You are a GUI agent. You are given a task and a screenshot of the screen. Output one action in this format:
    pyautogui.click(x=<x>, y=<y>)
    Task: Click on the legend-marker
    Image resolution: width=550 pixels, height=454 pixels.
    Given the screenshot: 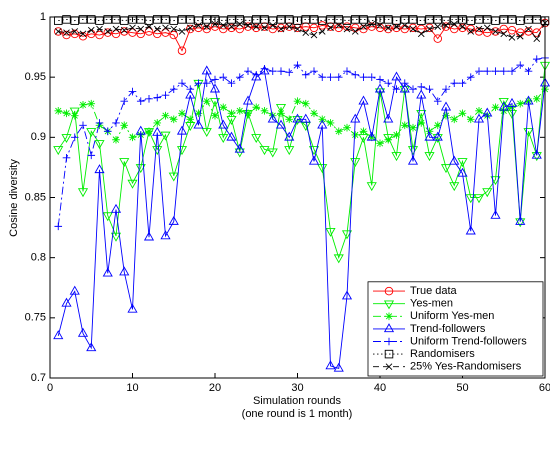 What is the action you would take?
    pyautogui.click(x=389, y=341)
    